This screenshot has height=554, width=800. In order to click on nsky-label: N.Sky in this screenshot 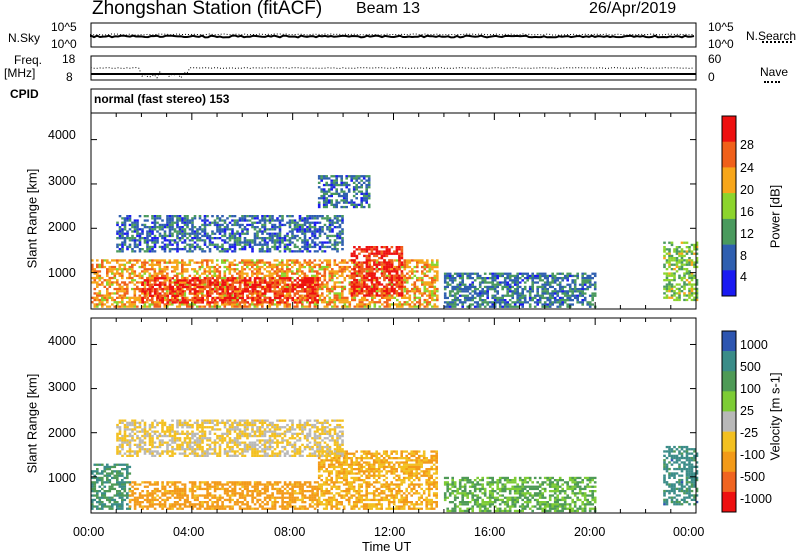, I will do `click(24, 38)`.